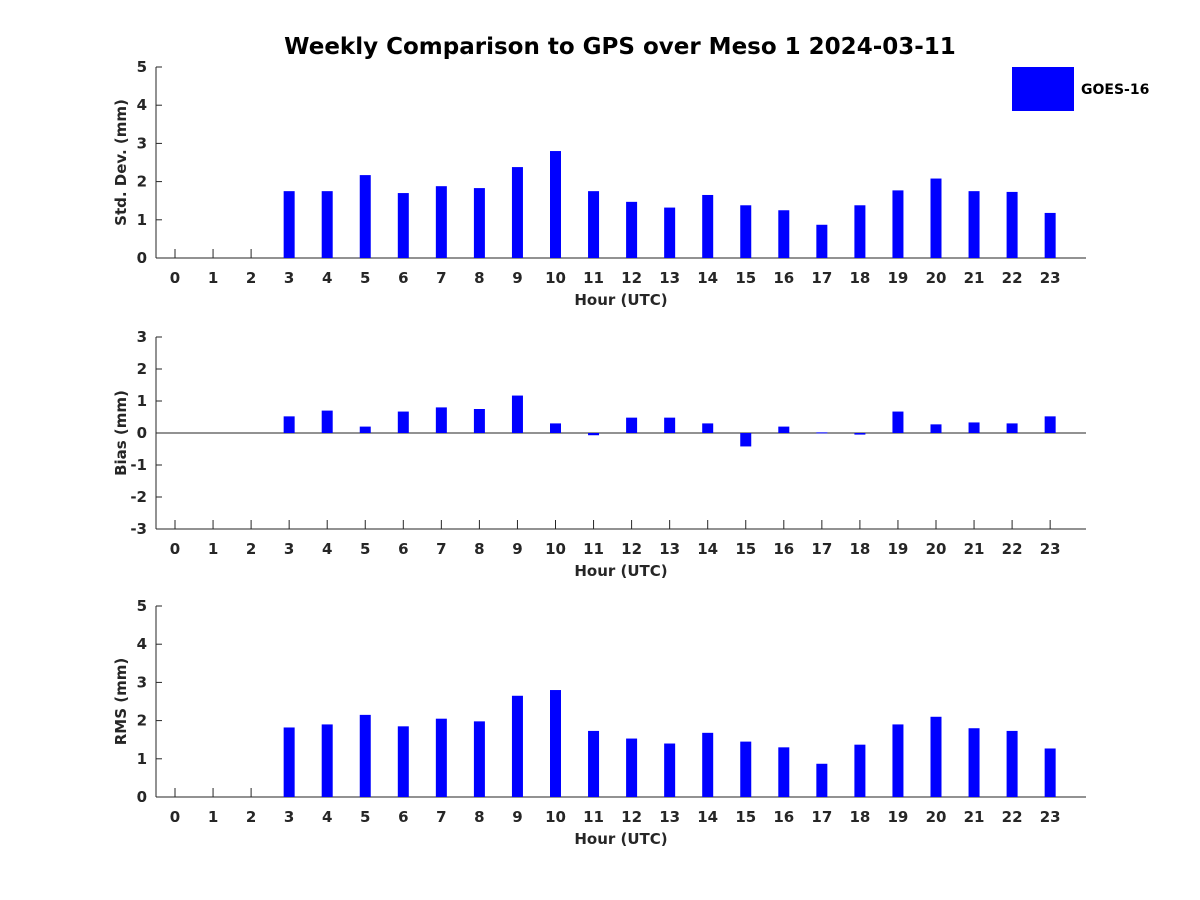 The width and height of the screenshot is (1200, 900). What do you see at coordinates (142, 606) in the screenshot?
I see `y-tick-label: 5` at bounding box center [142, 606].